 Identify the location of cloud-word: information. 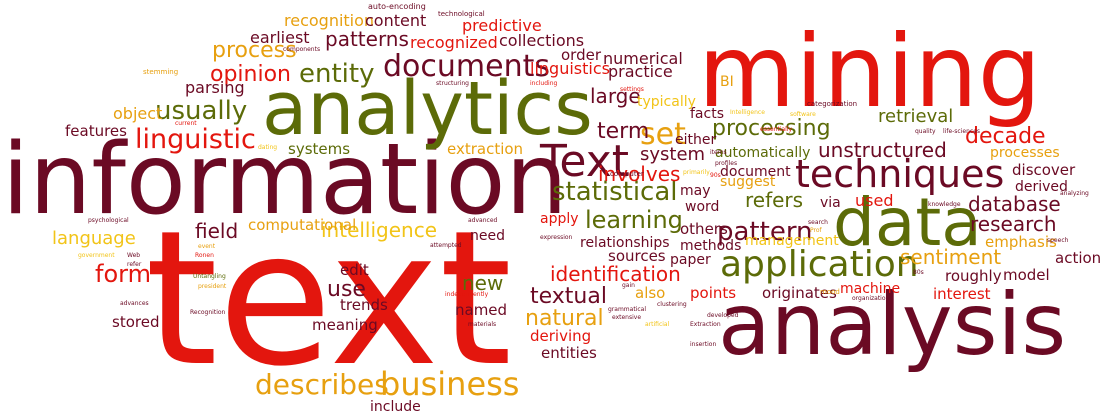
(285, 180).